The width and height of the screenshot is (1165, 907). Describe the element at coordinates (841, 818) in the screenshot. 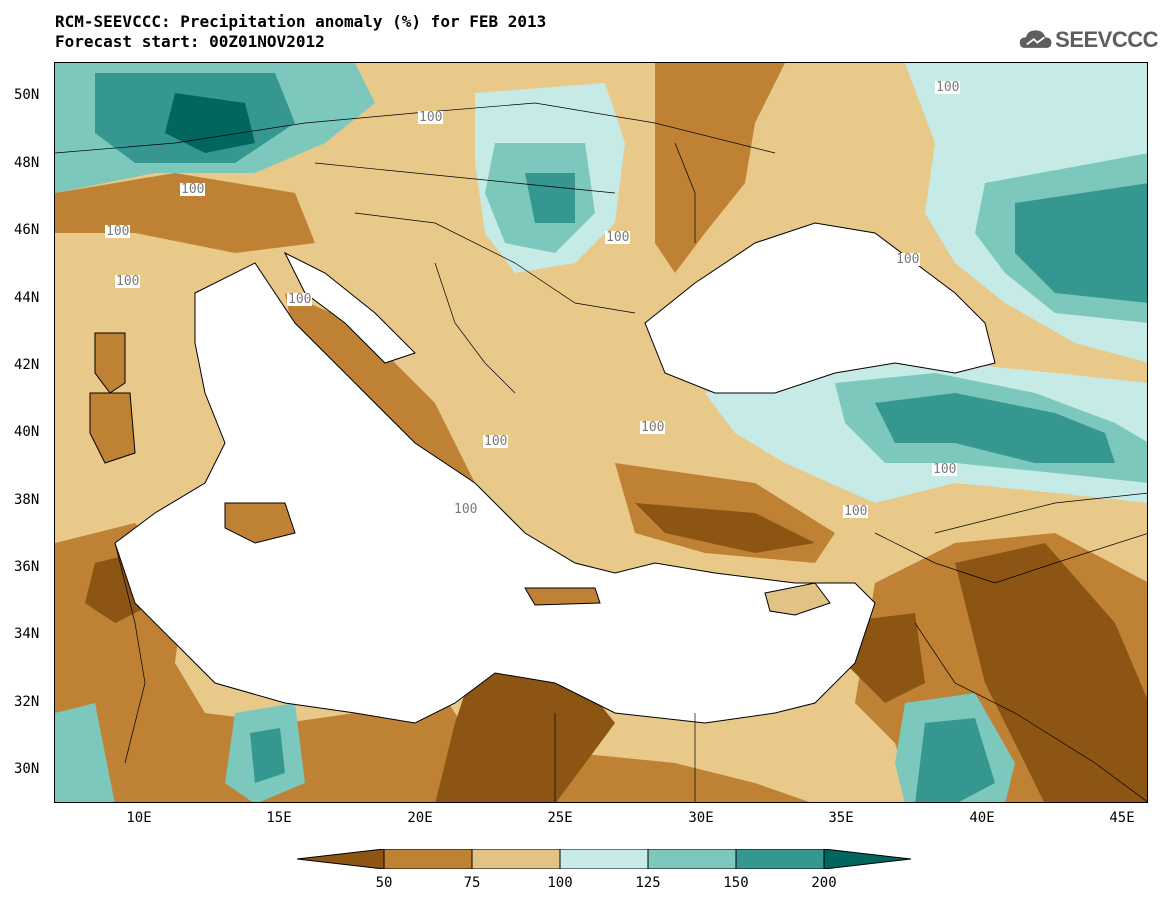

I see `lon-label: 35E` at that location.